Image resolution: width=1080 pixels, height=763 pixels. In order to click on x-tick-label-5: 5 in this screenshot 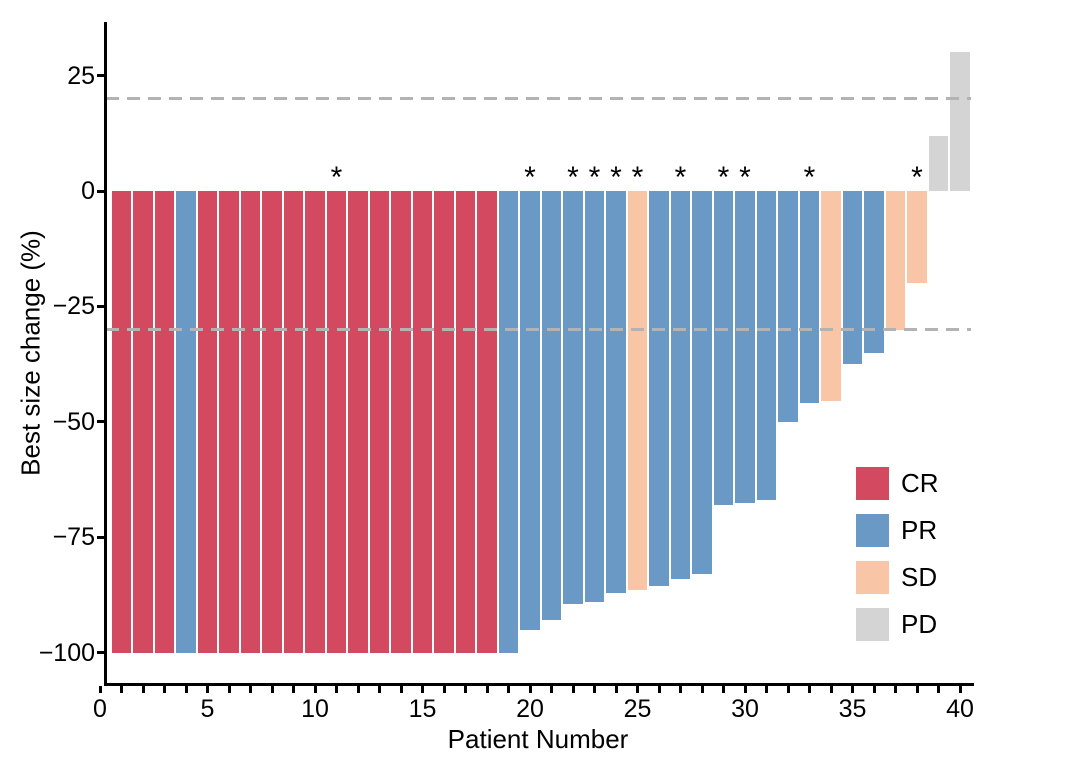, I will do `click(207, 709)`.